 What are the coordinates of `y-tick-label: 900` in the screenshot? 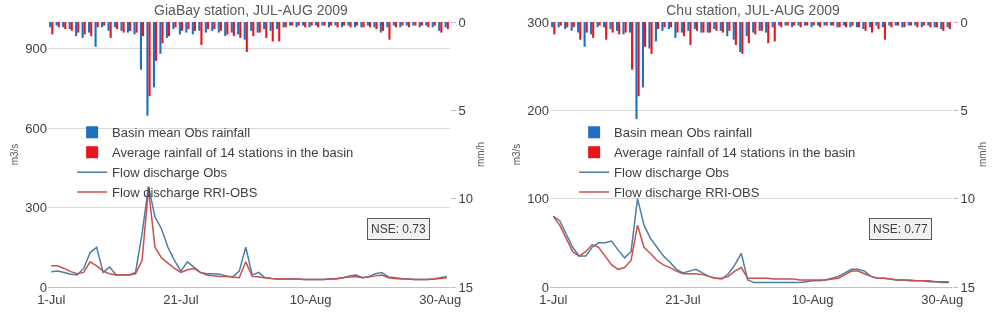 It's located at (36, 49).